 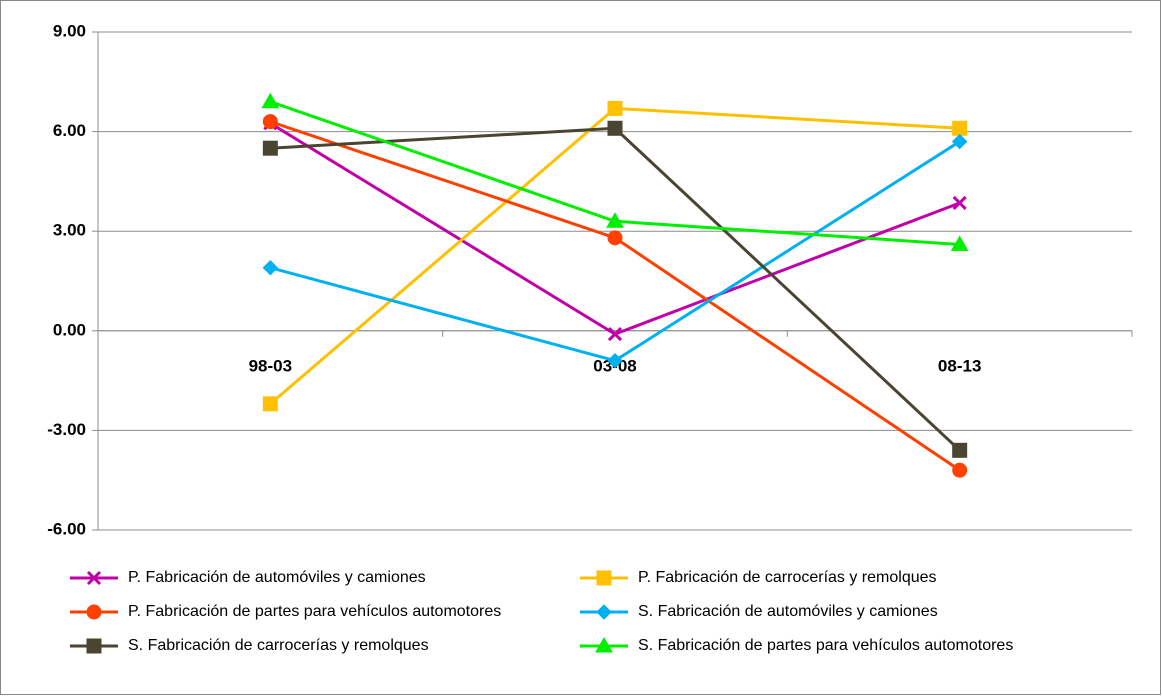 I want to click on y-tick-label: -3.00, so click(x=66, y=429).